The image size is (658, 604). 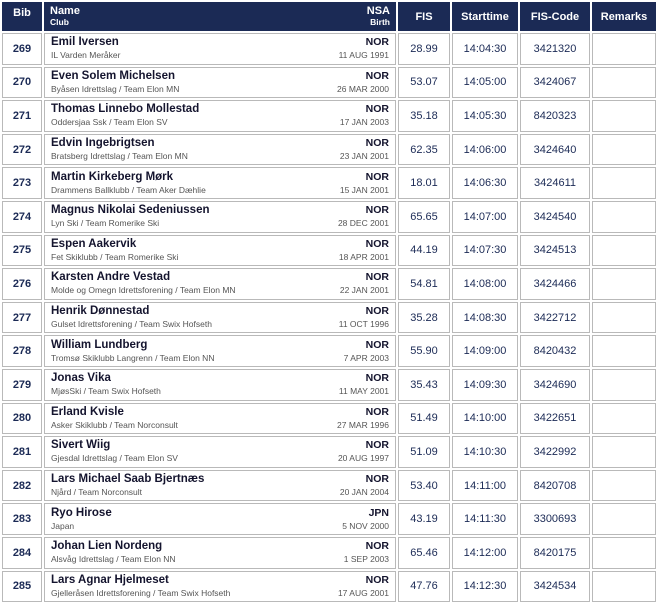 What do you see at coordinates (22, 384) in the screenshot?
I see `bib-cell: 279` at bounding box center [22, 384].